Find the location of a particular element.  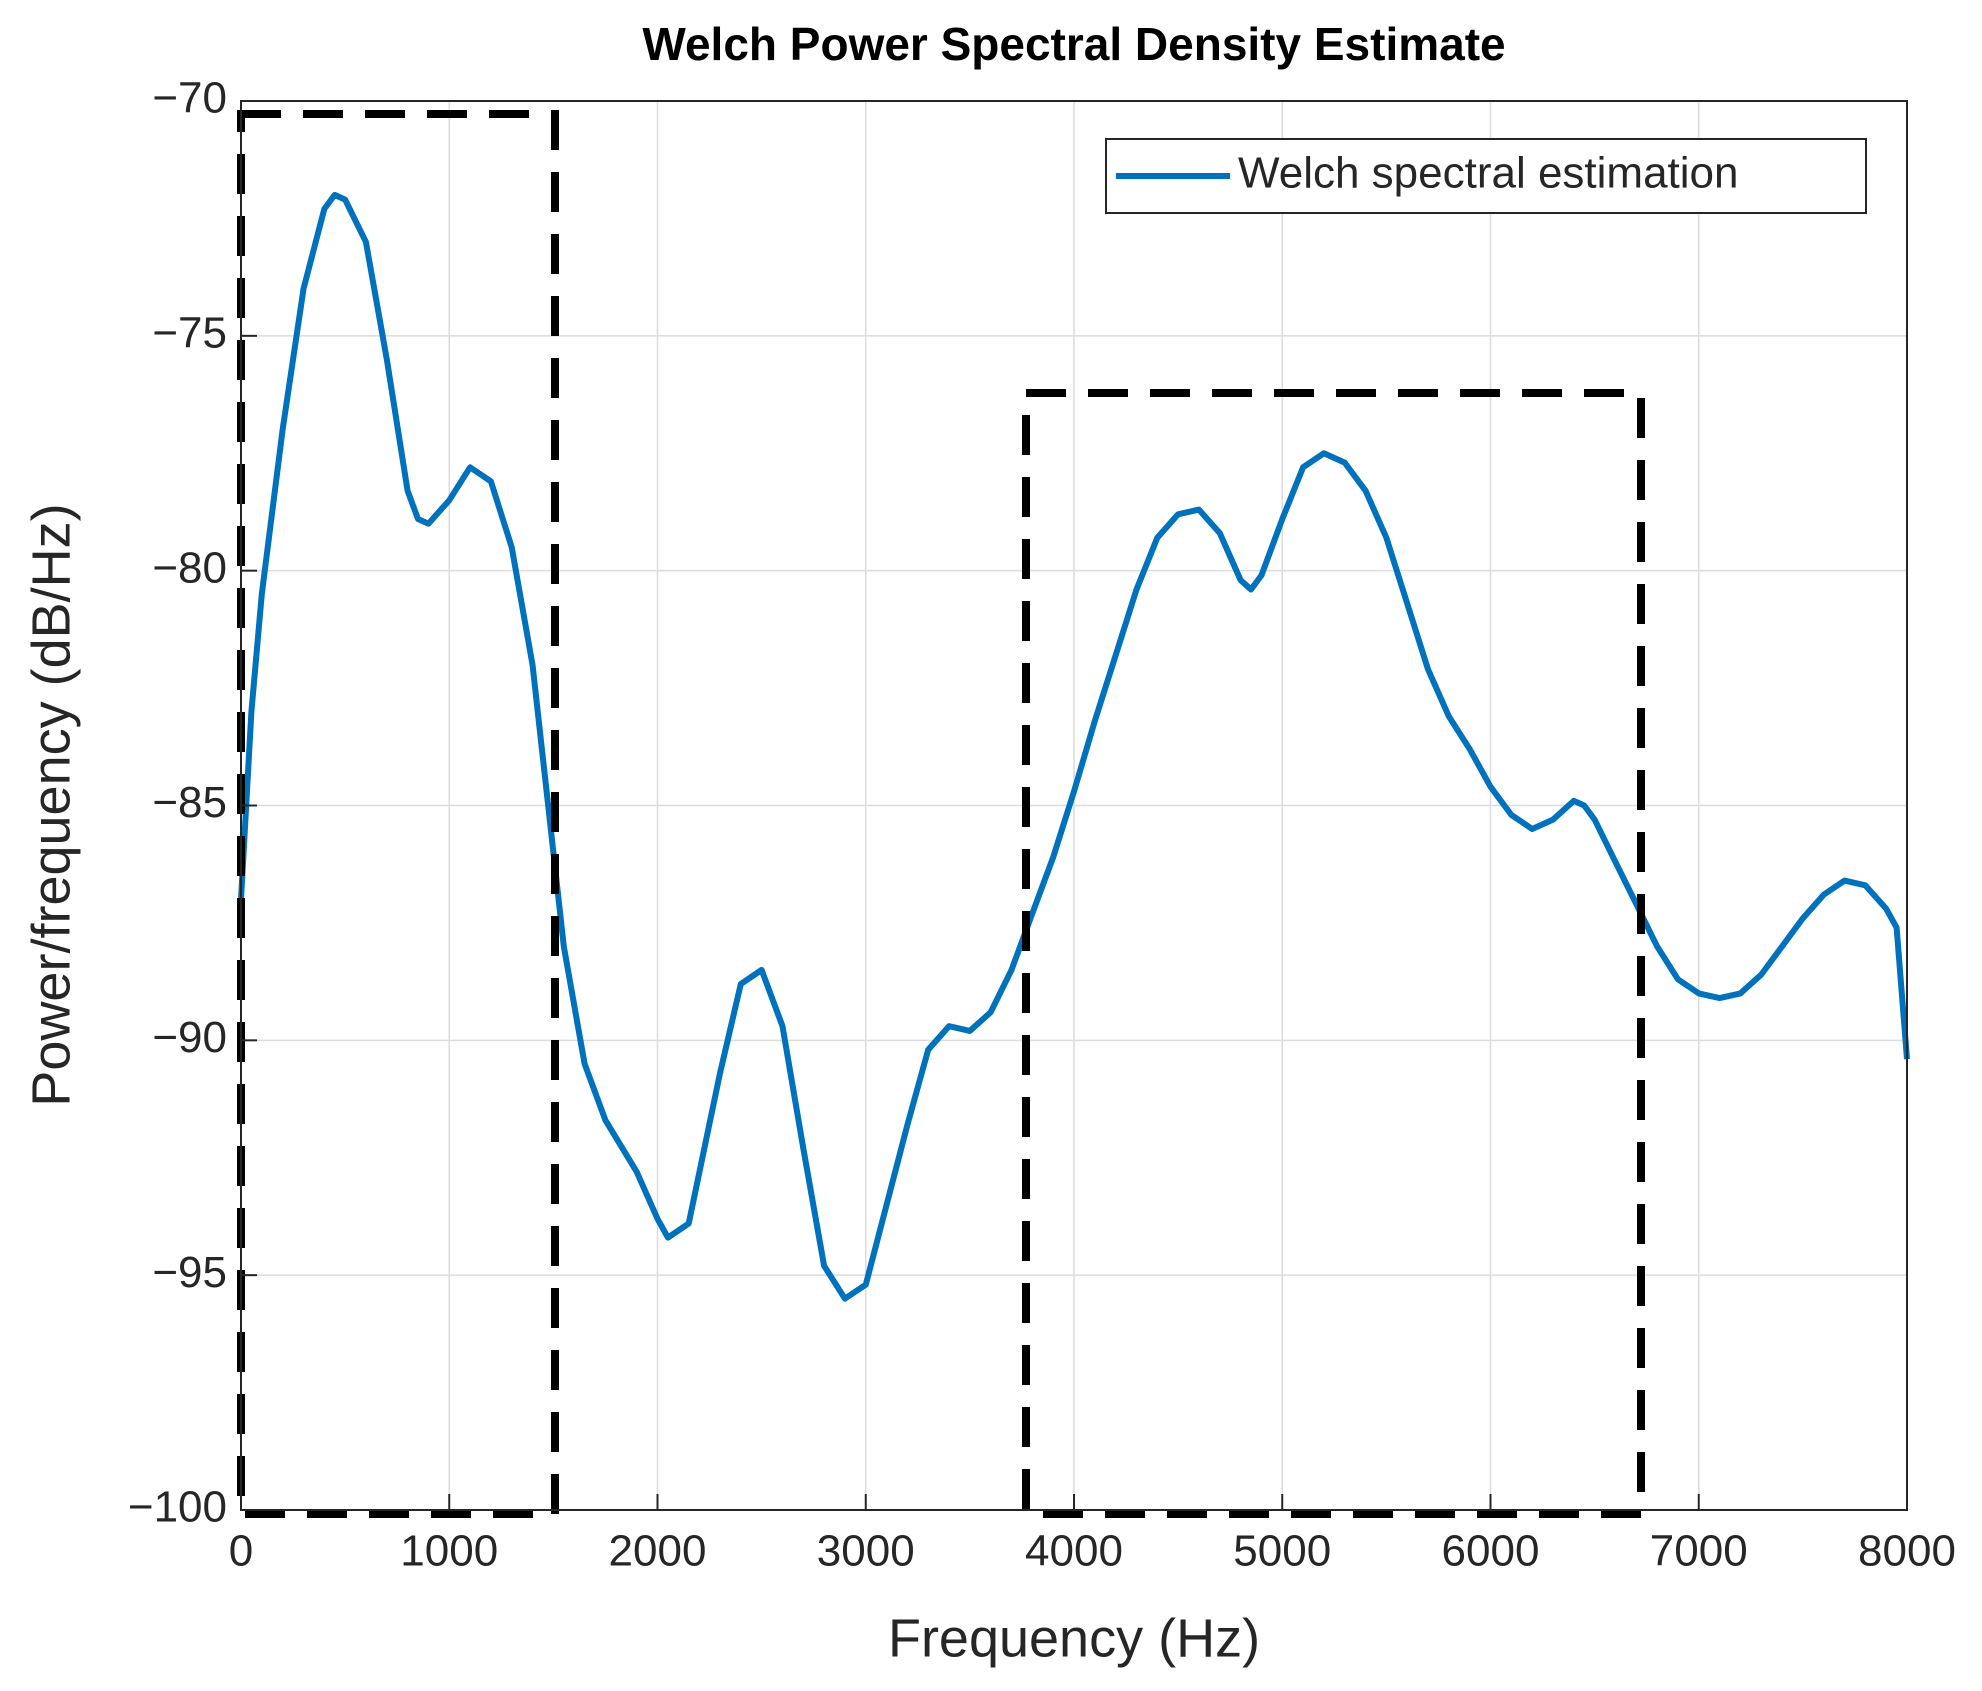

x-tick-label: 4000 is located at coordinates (1074, 1551).